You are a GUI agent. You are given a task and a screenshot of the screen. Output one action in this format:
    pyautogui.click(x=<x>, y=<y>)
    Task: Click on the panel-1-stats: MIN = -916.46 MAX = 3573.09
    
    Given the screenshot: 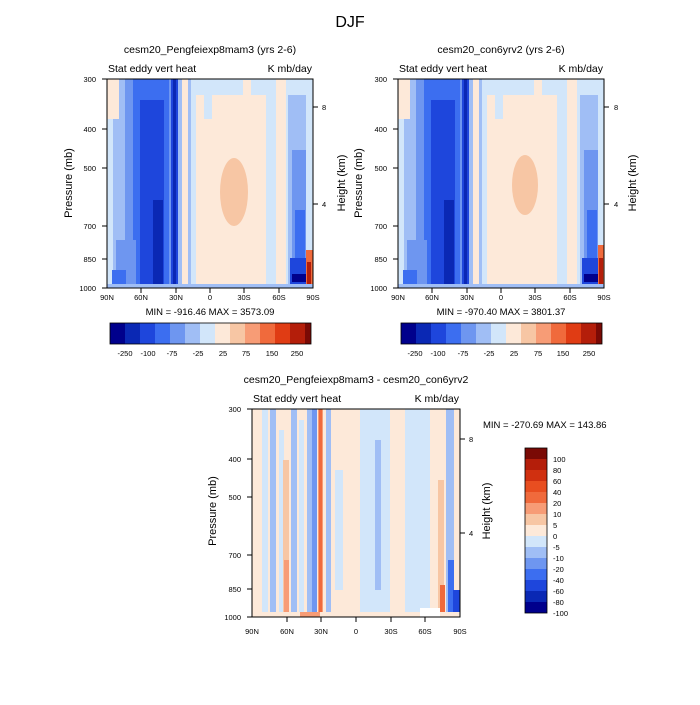 What is the action you would take?
    pyautogui.click(x=210, y=312)
    